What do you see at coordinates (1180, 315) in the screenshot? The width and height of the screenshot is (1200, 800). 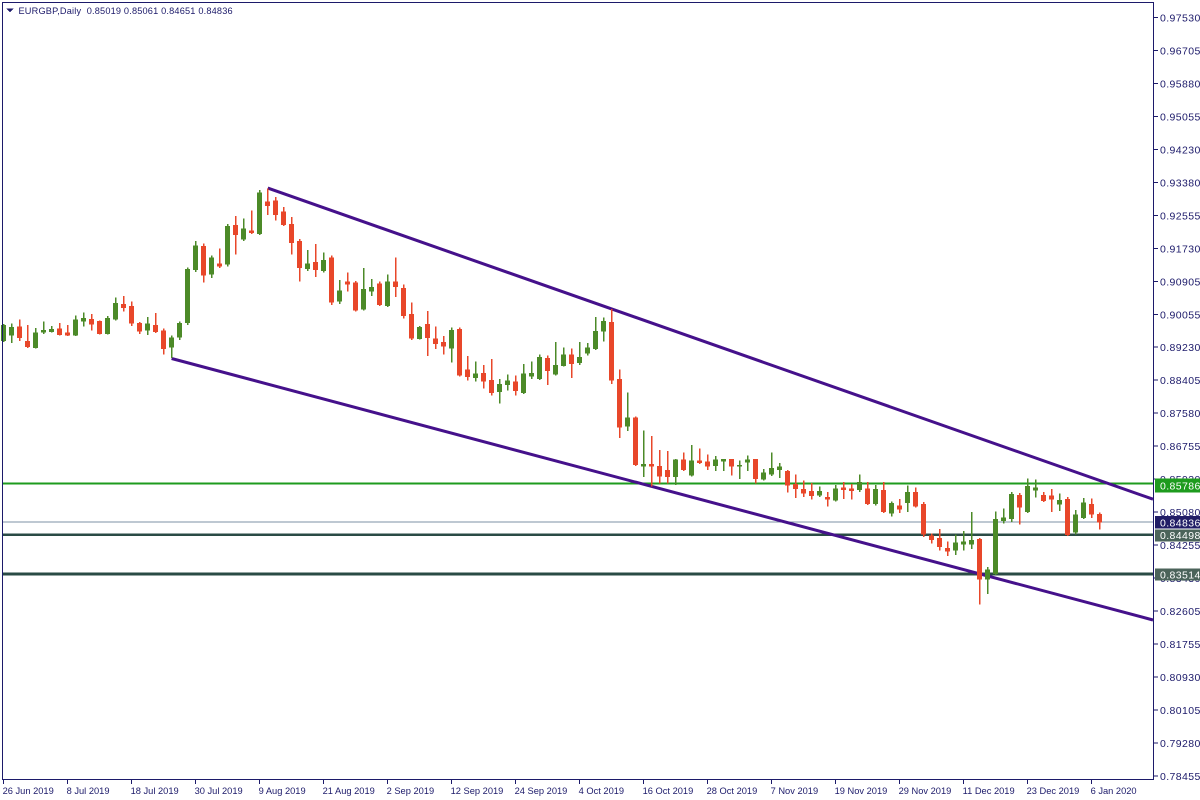 I see `svg-text: 0.90055` at bounding box center [1180, 315].